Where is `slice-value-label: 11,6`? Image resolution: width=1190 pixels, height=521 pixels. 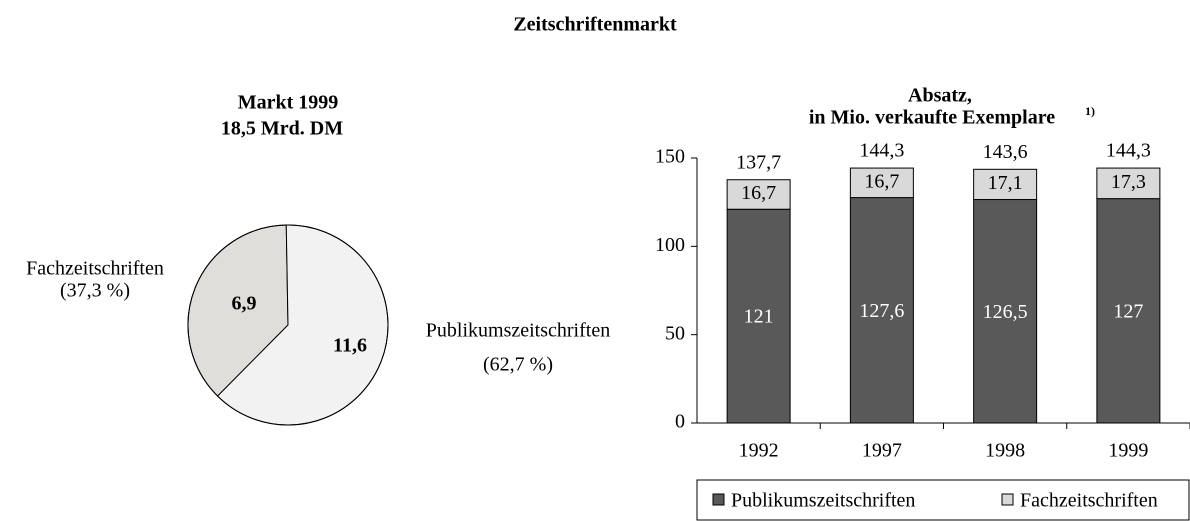 slice-value-label: 11,6 is located at coordinates (350, 346).